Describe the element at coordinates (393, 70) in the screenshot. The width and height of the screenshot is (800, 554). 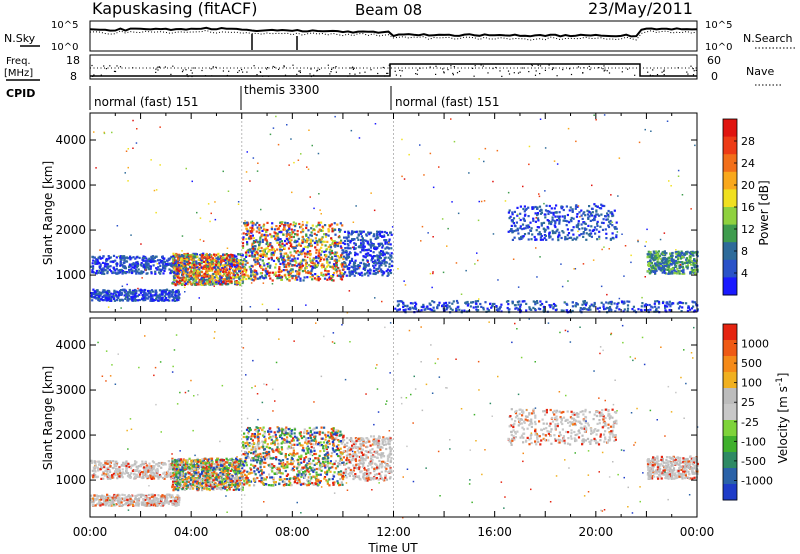
I see `freq-trace` at that location.